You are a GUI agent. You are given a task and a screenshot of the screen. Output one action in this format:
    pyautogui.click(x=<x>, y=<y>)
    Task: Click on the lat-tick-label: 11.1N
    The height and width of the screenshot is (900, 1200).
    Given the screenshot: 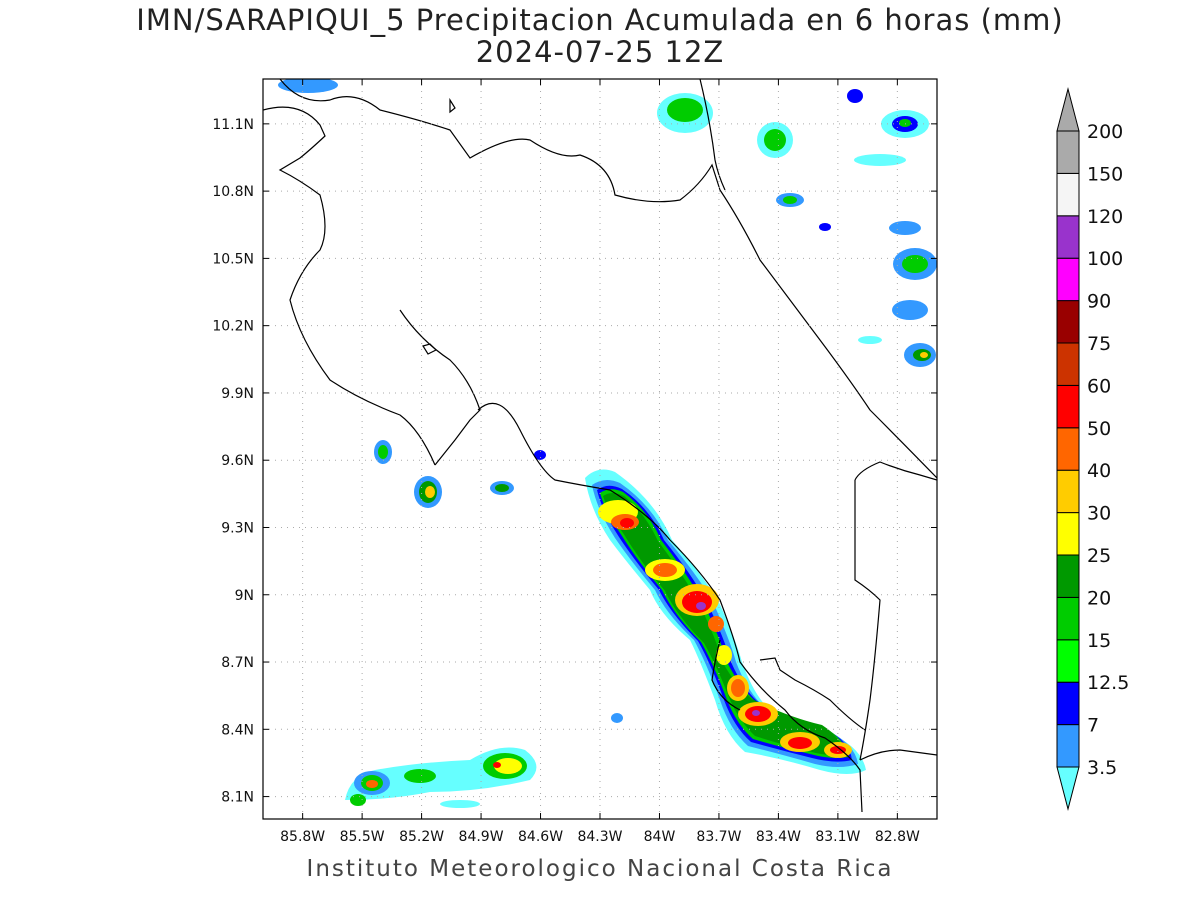 What is the action you would take?
    pyautogui.click(x=233, y=125)
    